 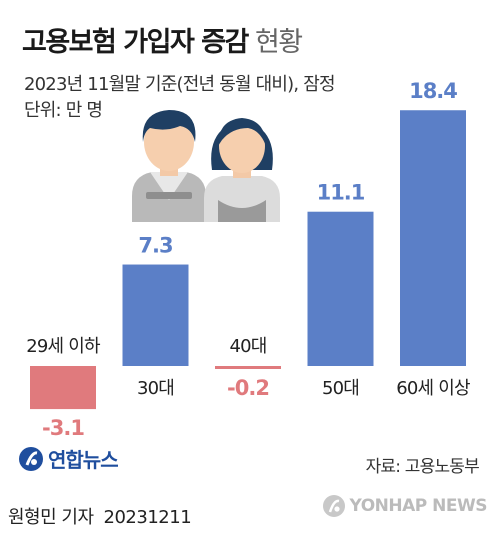 I want to click on source-label: 자료: 고용노동부, so click(x=422, y=467).